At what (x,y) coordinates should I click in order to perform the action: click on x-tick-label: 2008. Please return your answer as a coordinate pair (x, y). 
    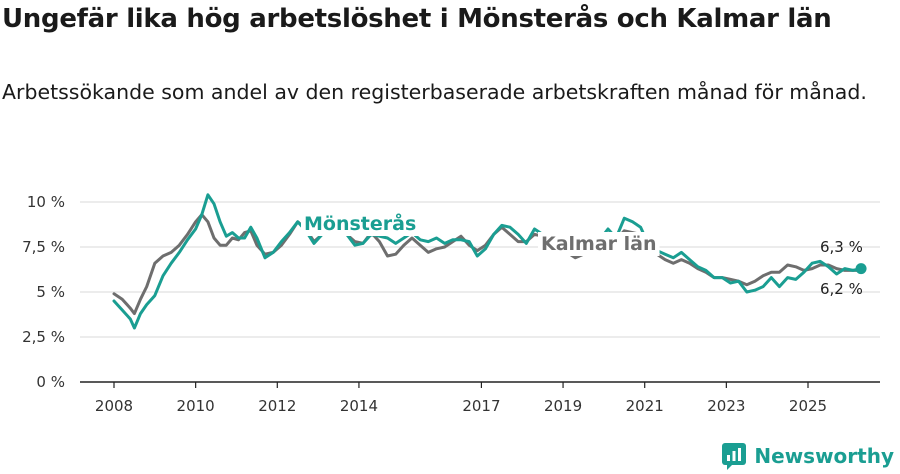
    Looking at the image, I should click on (114, 406).